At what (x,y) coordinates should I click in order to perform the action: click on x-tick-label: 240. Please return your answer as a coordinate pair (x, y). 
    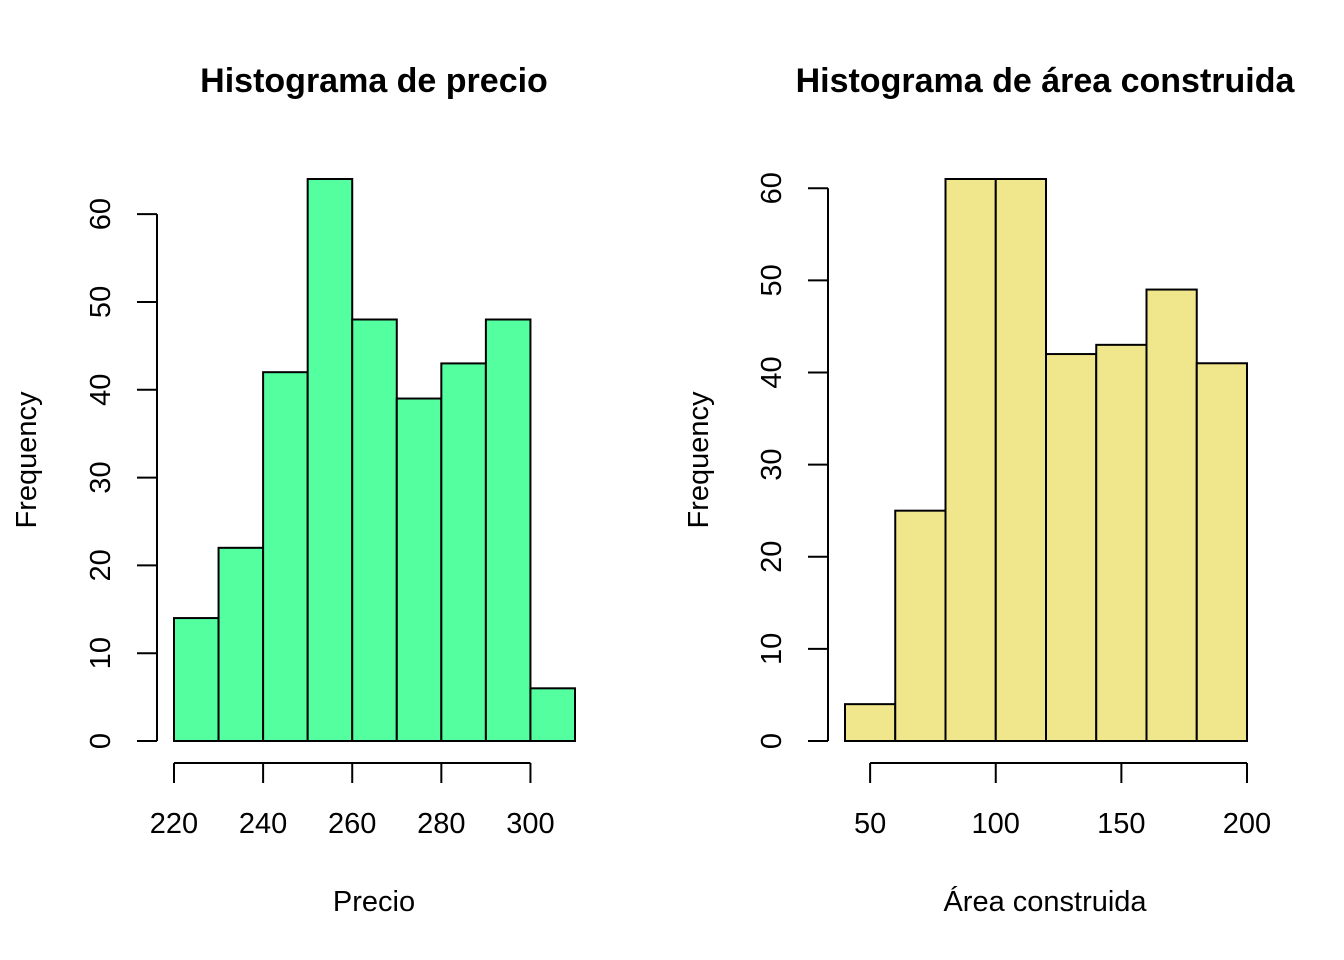
    Looking at the image, I should click on (263, 824).